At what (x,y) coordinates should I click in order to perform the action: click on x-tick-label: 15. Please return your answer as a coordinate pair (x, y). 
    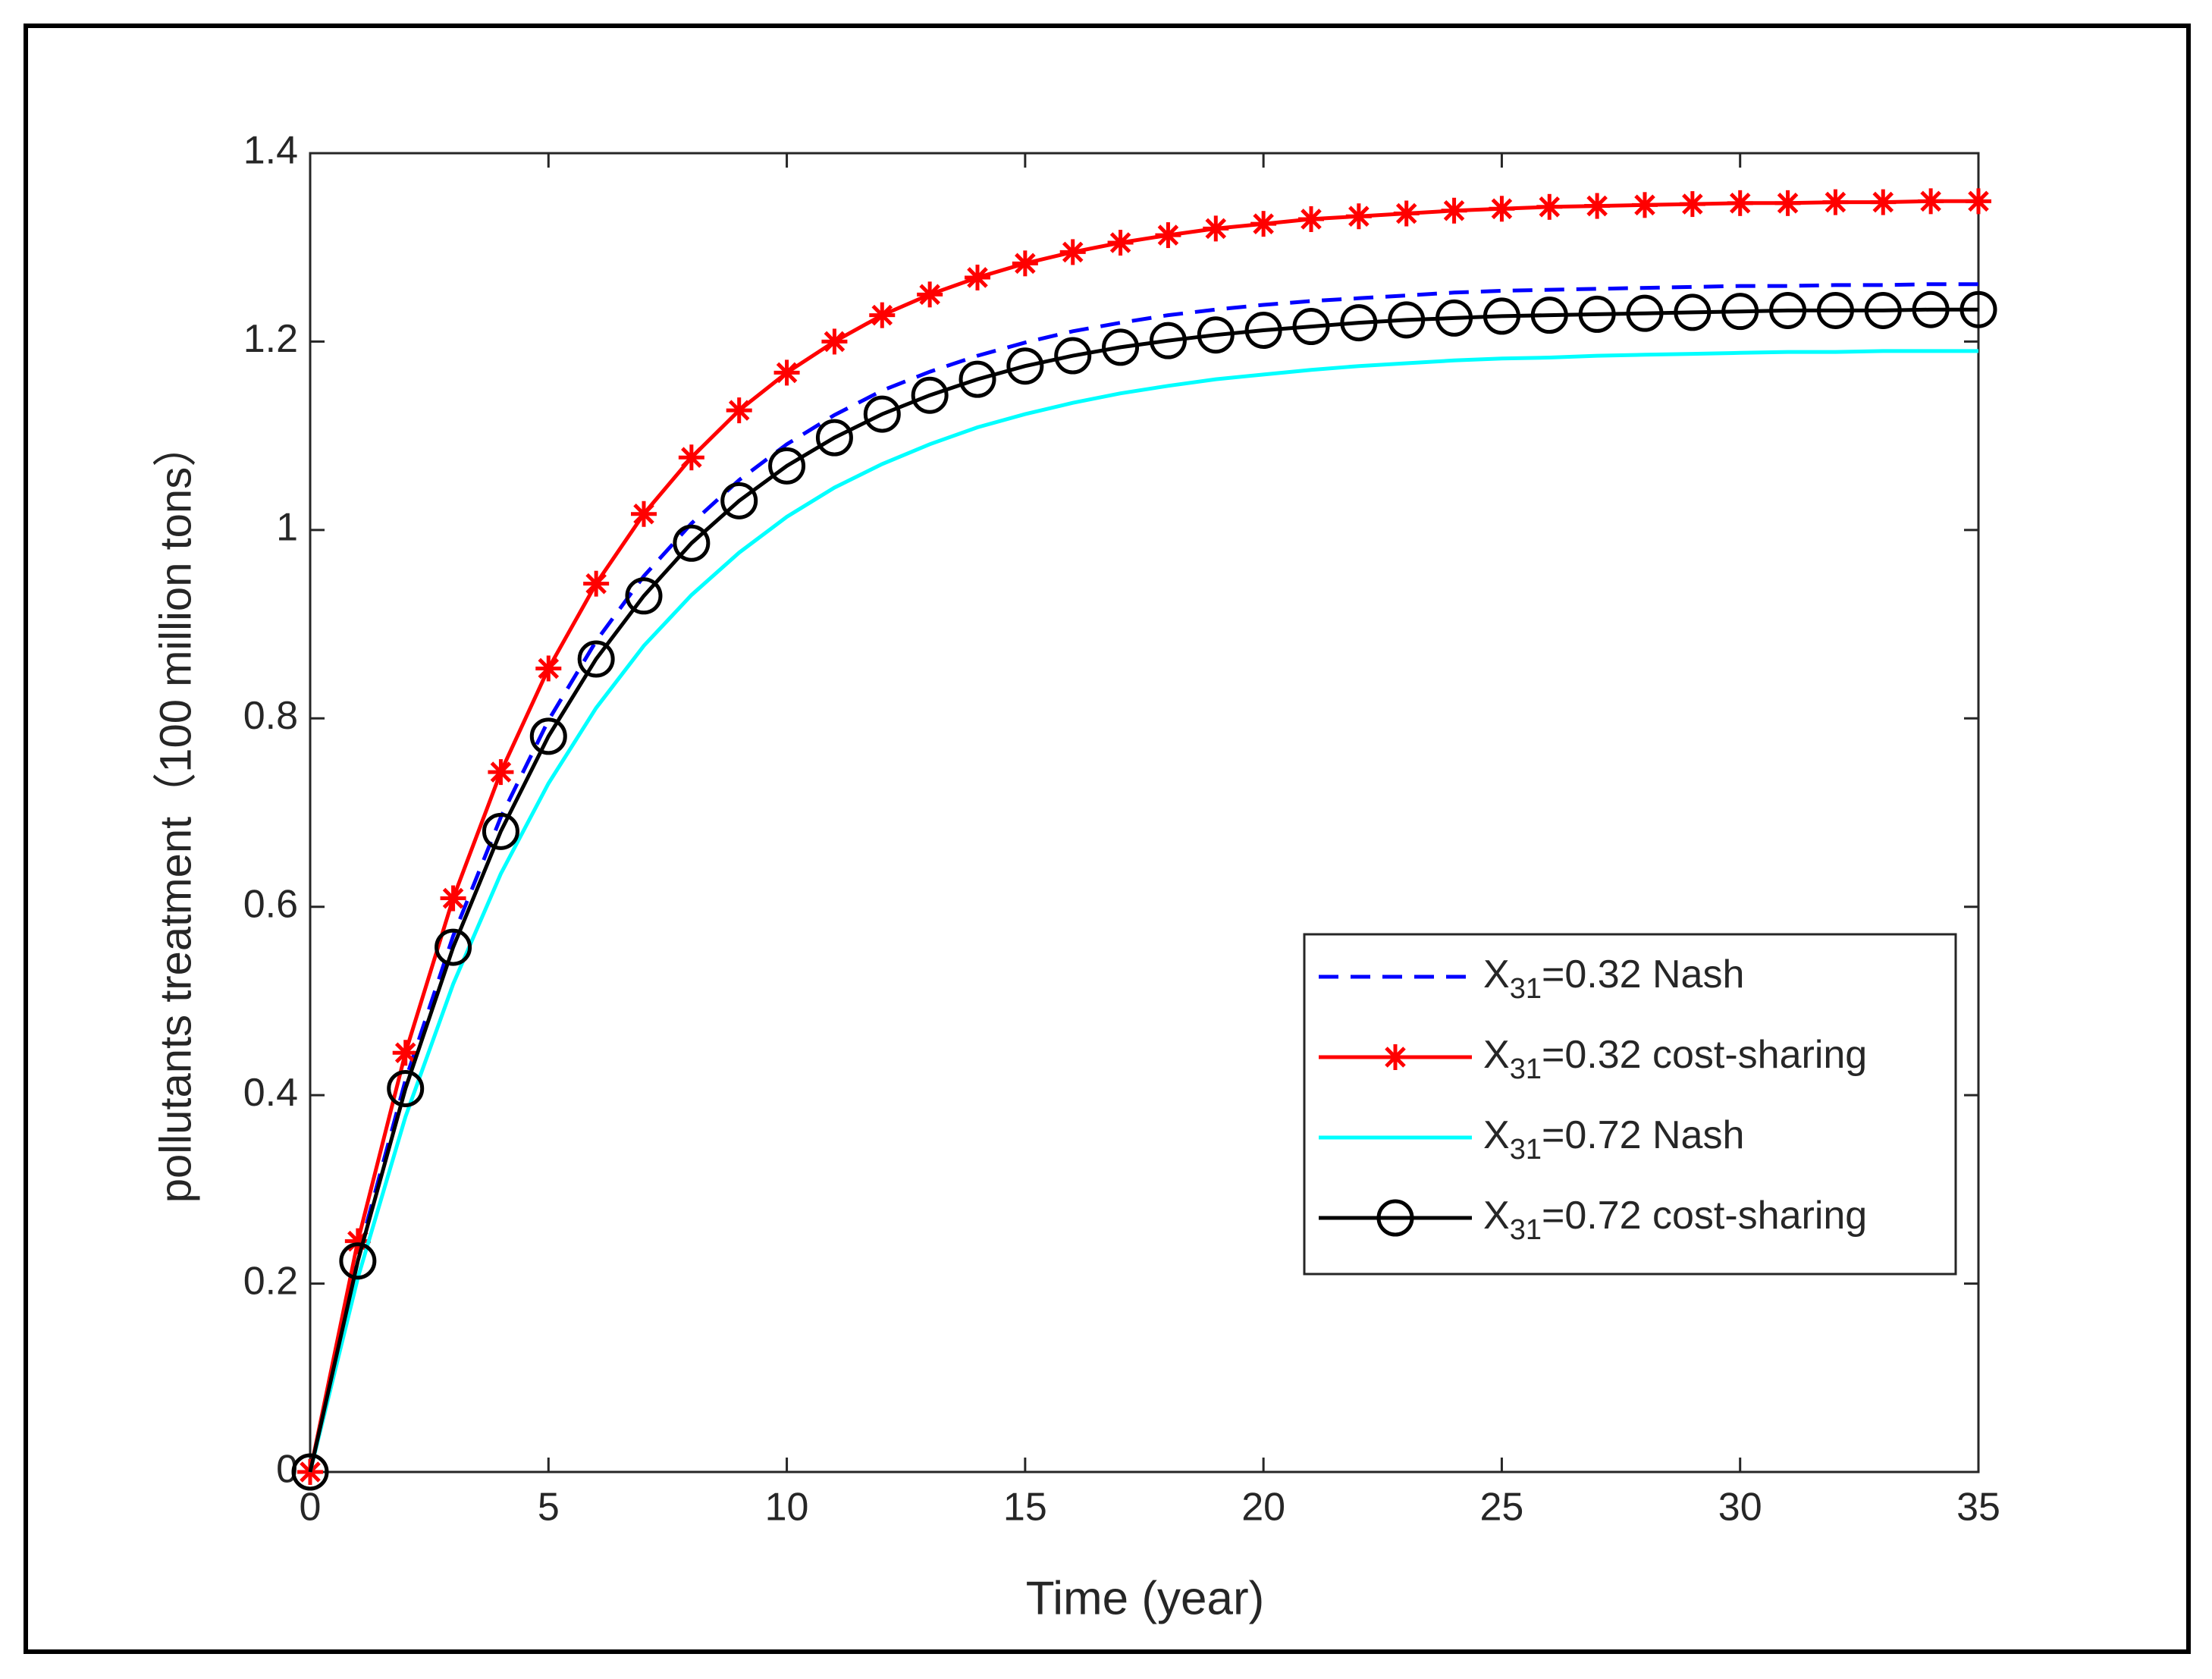
    Looking at the image, I should click on (1025, 1508).